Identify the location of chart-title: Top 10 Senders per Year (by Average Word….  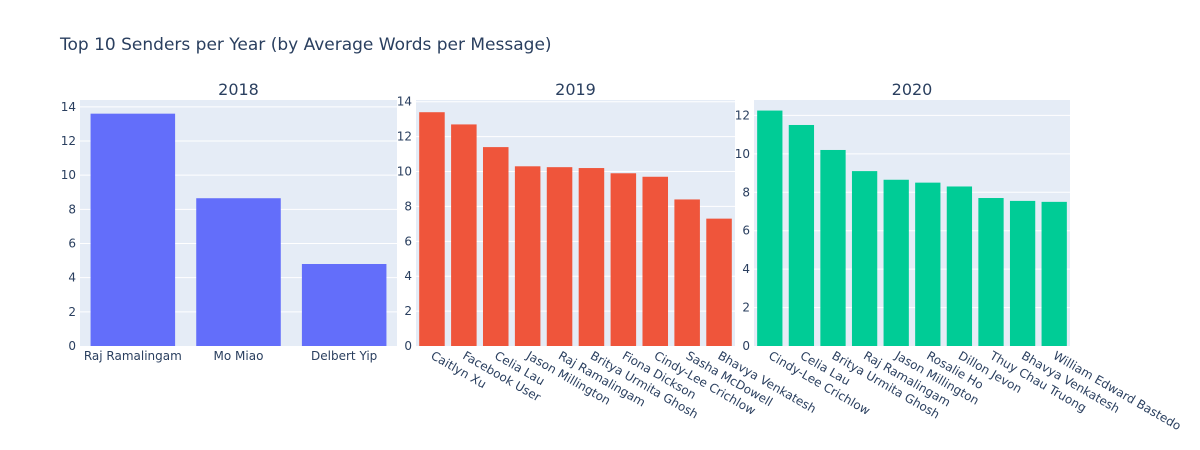
(305, 45).